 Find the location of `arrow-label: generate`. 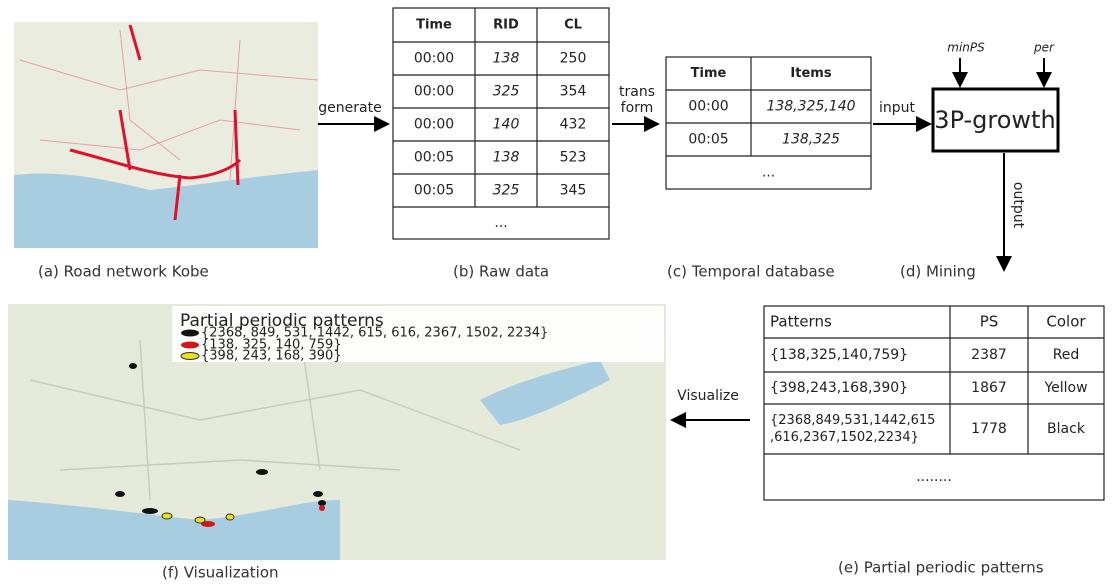

arrow-label: generate is located at coordinates (349, 108).